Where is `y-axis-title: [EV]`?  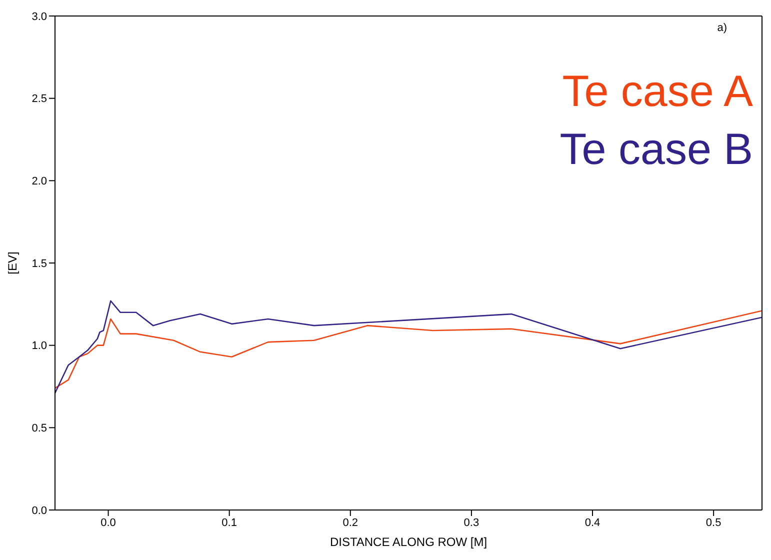 y-axis-title: [EV] is located at coordinates (12, 263).